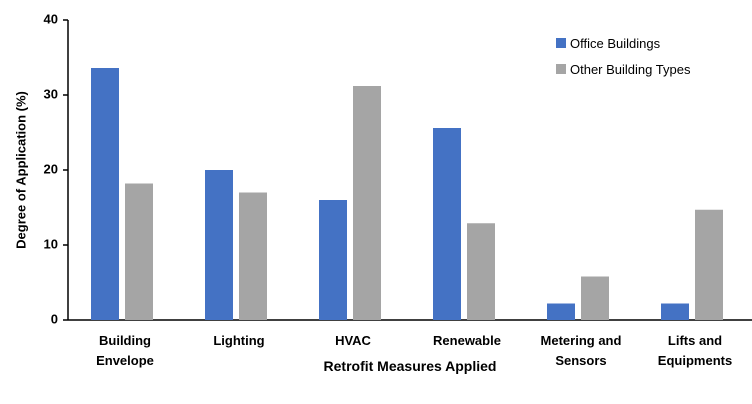 This screenshot has width=752, height=404. What do you see at coordinates (630, 69) in the screenshot?
I see `legend-label: Other Building Types` at bounding box center [630, 69].